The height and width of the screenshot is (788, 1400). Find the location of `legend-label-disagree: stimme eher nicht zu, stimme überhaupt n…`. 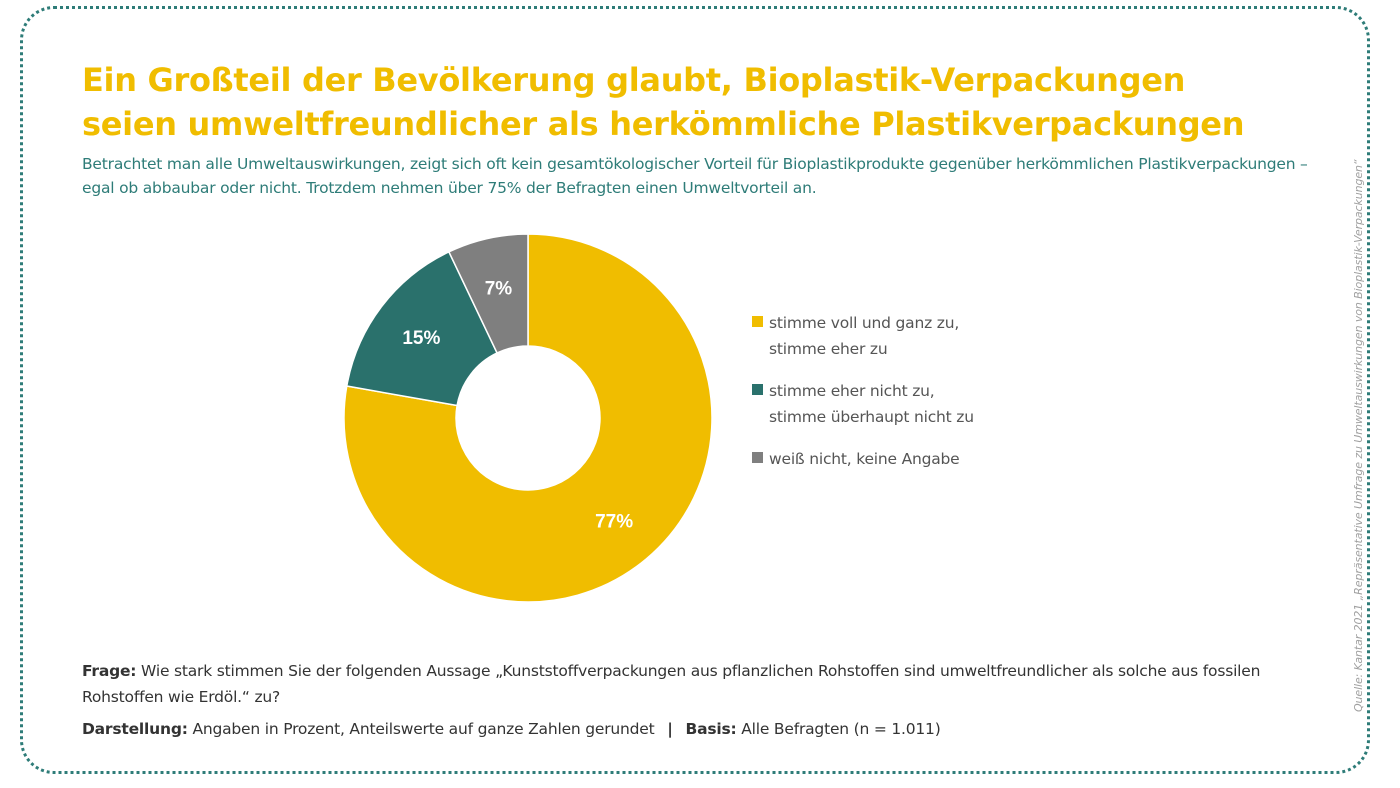

legend-label-disagree: stimme eher nicht zu, stimme überhaupt n… is located at coordinates (871, 404).